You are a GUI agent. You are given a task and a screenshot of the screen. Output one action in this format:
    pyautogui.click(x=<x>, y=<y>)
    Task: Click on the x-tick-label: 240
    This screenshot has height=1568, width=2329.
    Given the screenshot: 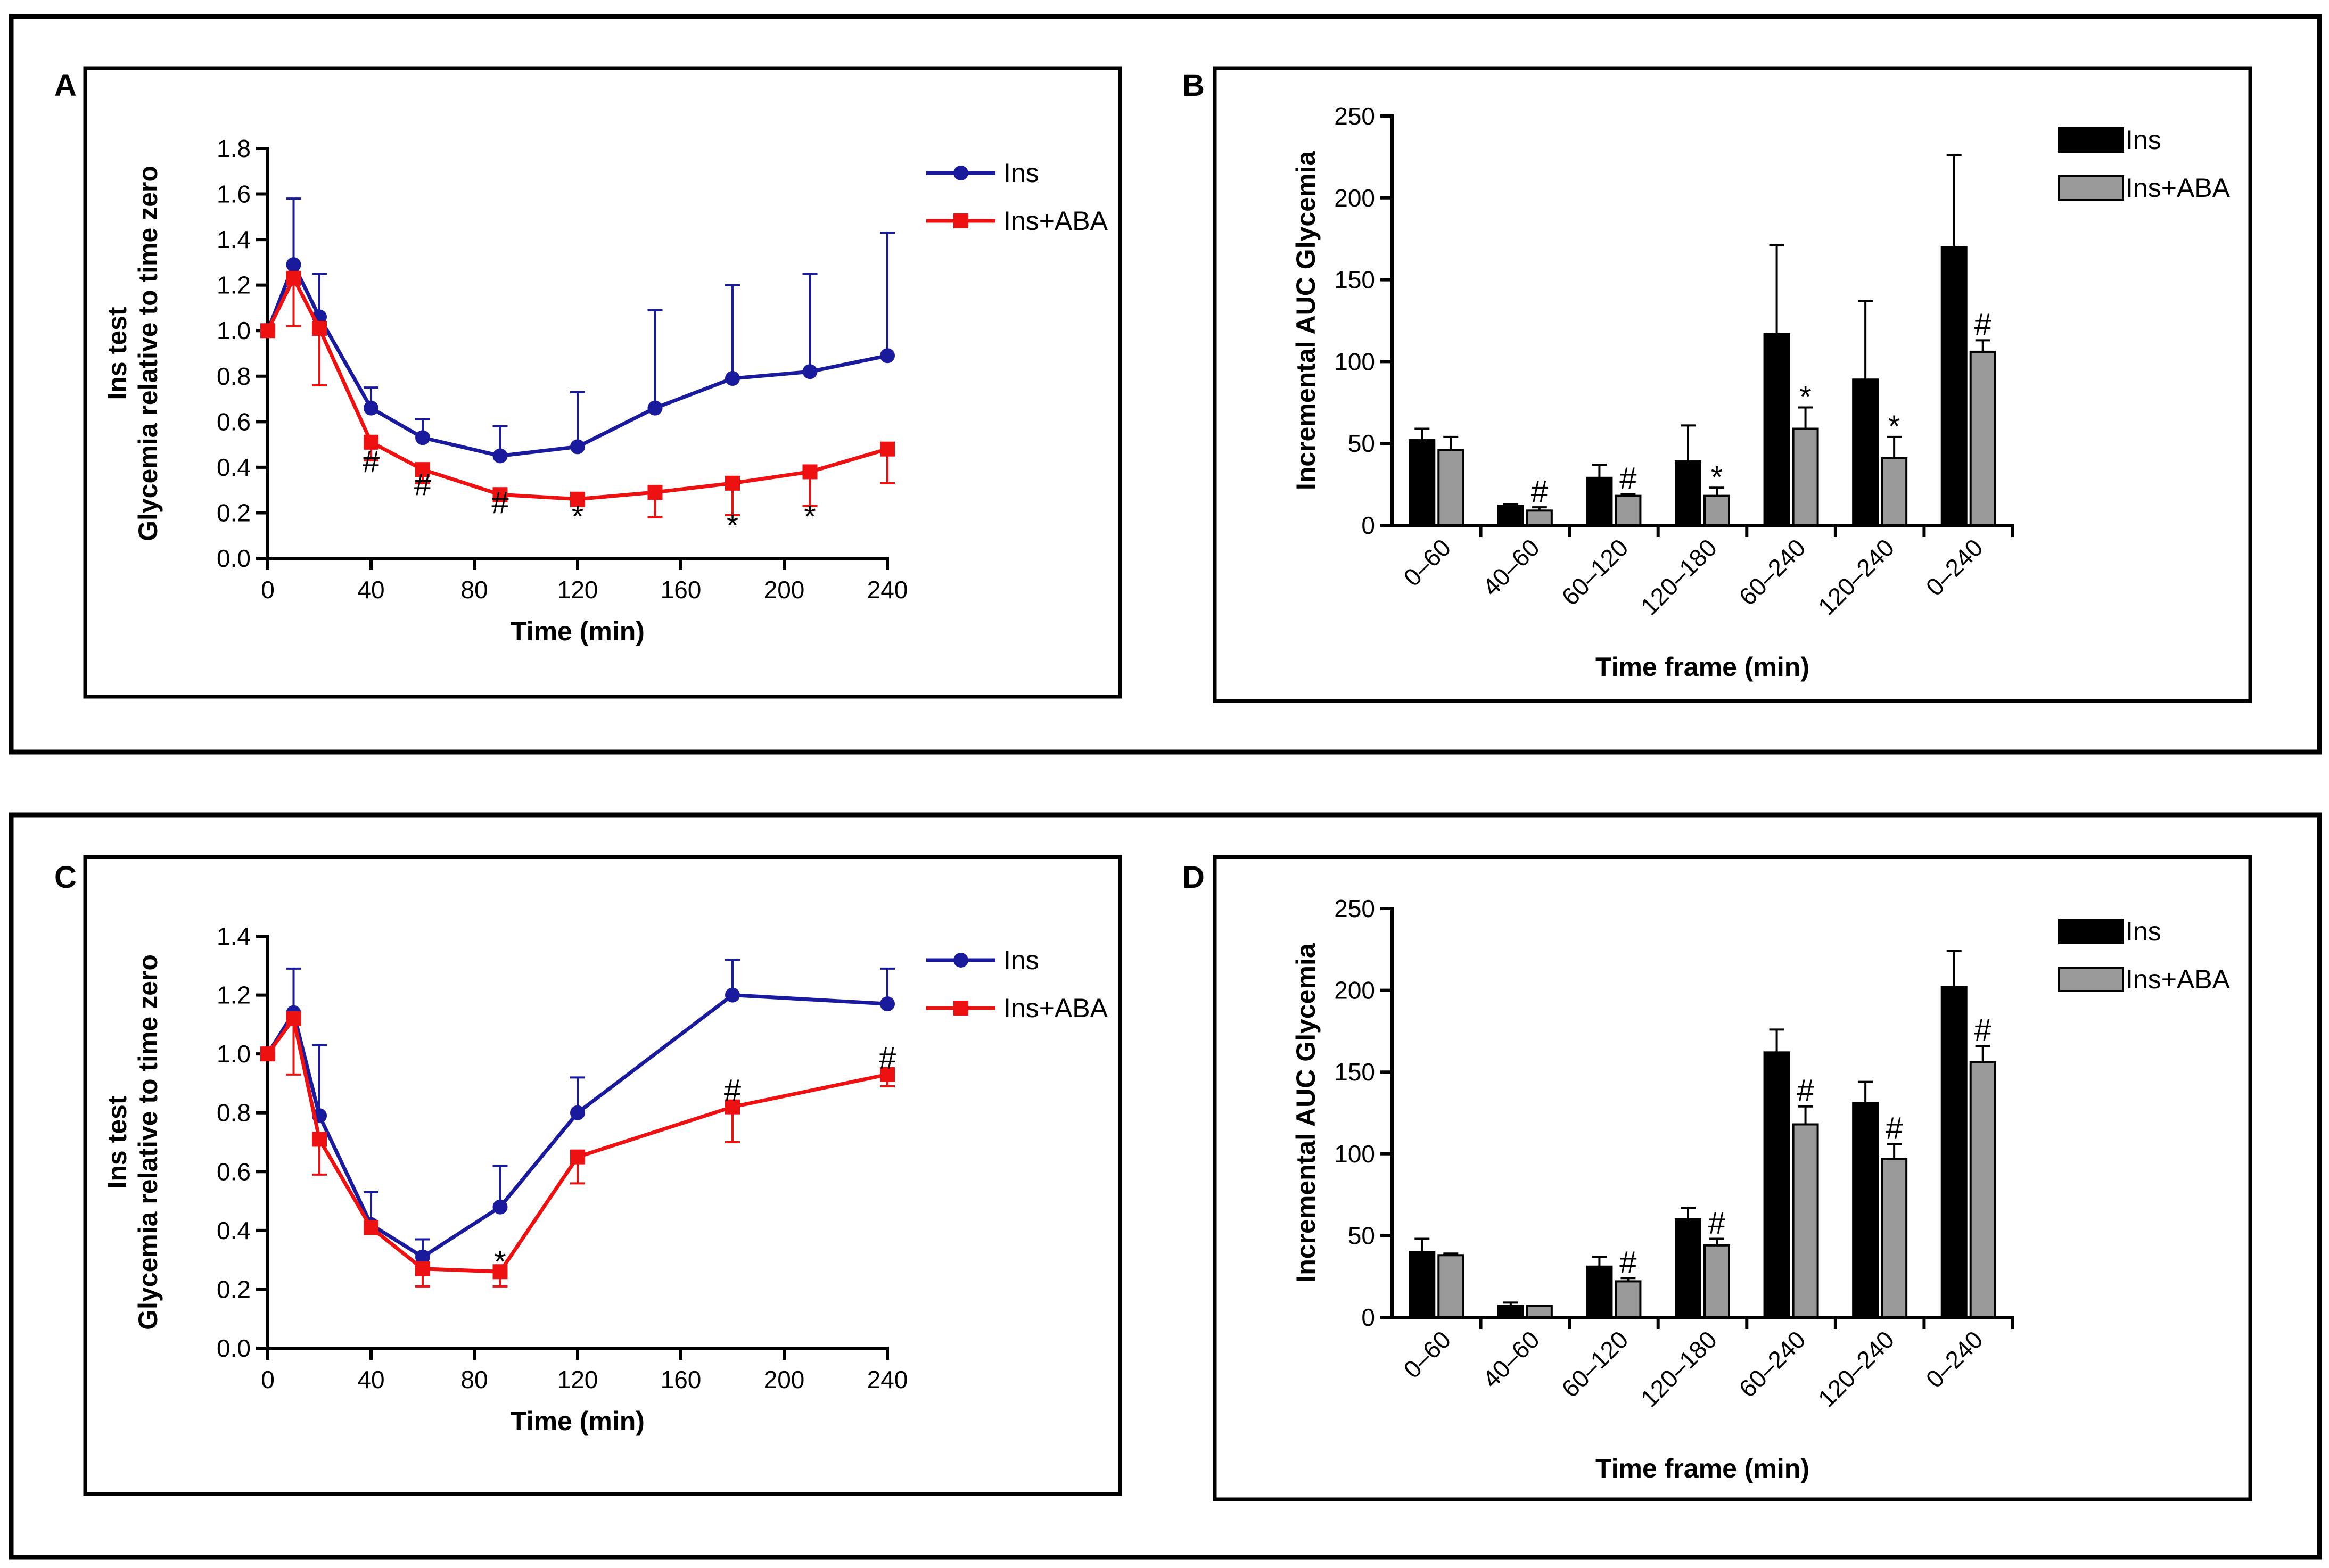 What is the action you would take?
    pyautogui.click(x=887, y=1379)
    